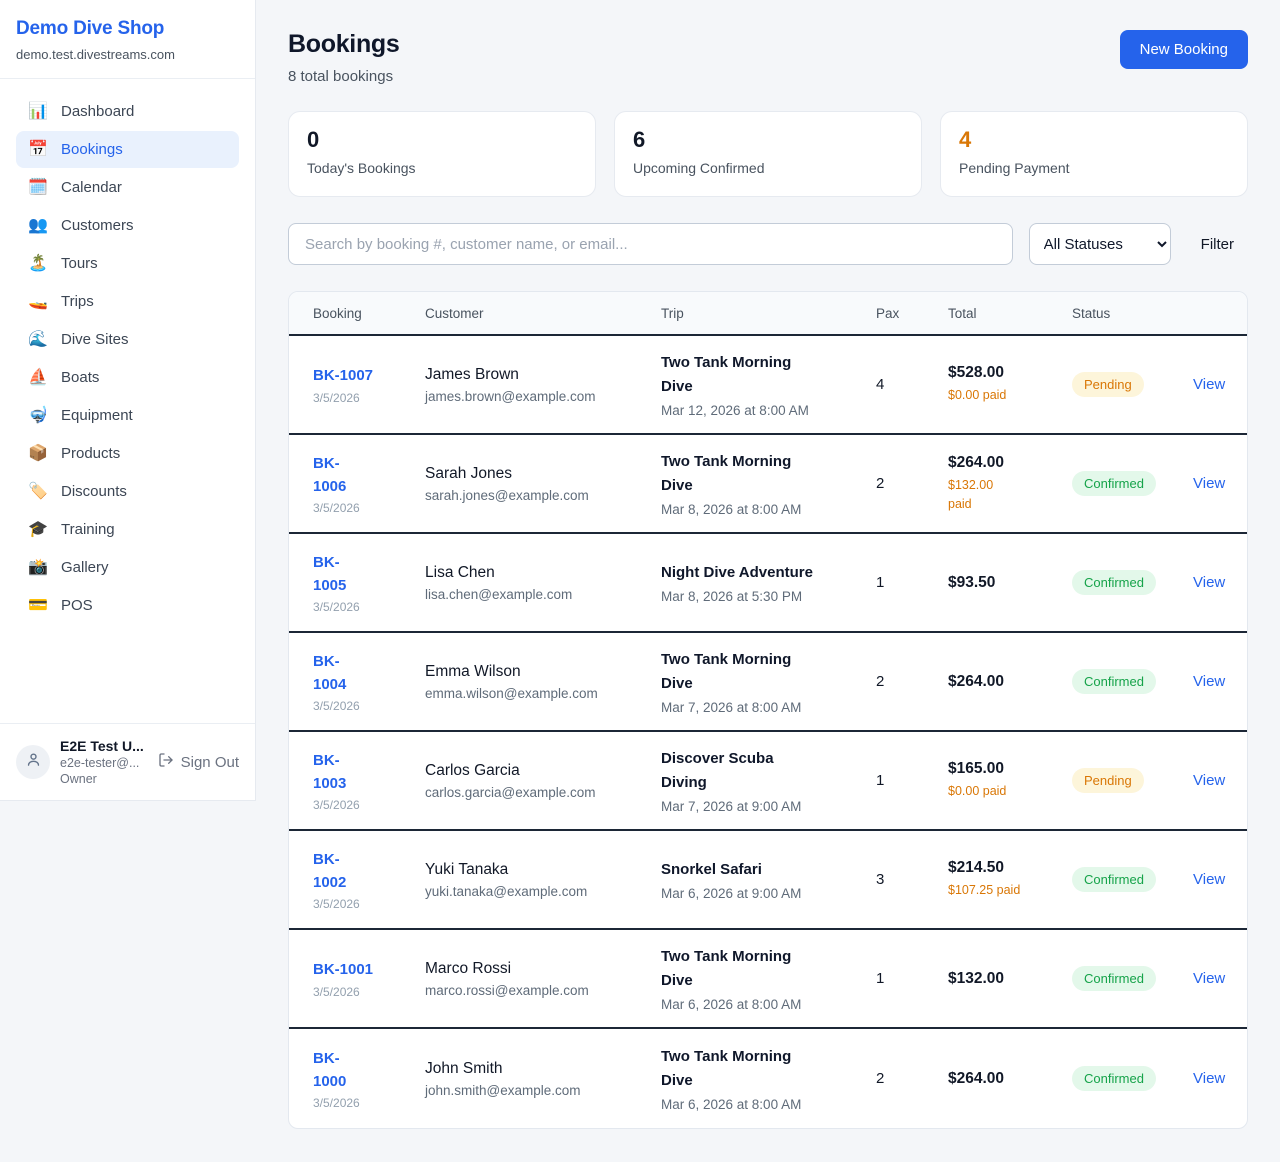 Image resolution: width=1280 pixels, height=1162 pixels. Describe the element at coordinates (330, 870) in the screenshot. I see `booking-number-link: BK- 1002` at that location.